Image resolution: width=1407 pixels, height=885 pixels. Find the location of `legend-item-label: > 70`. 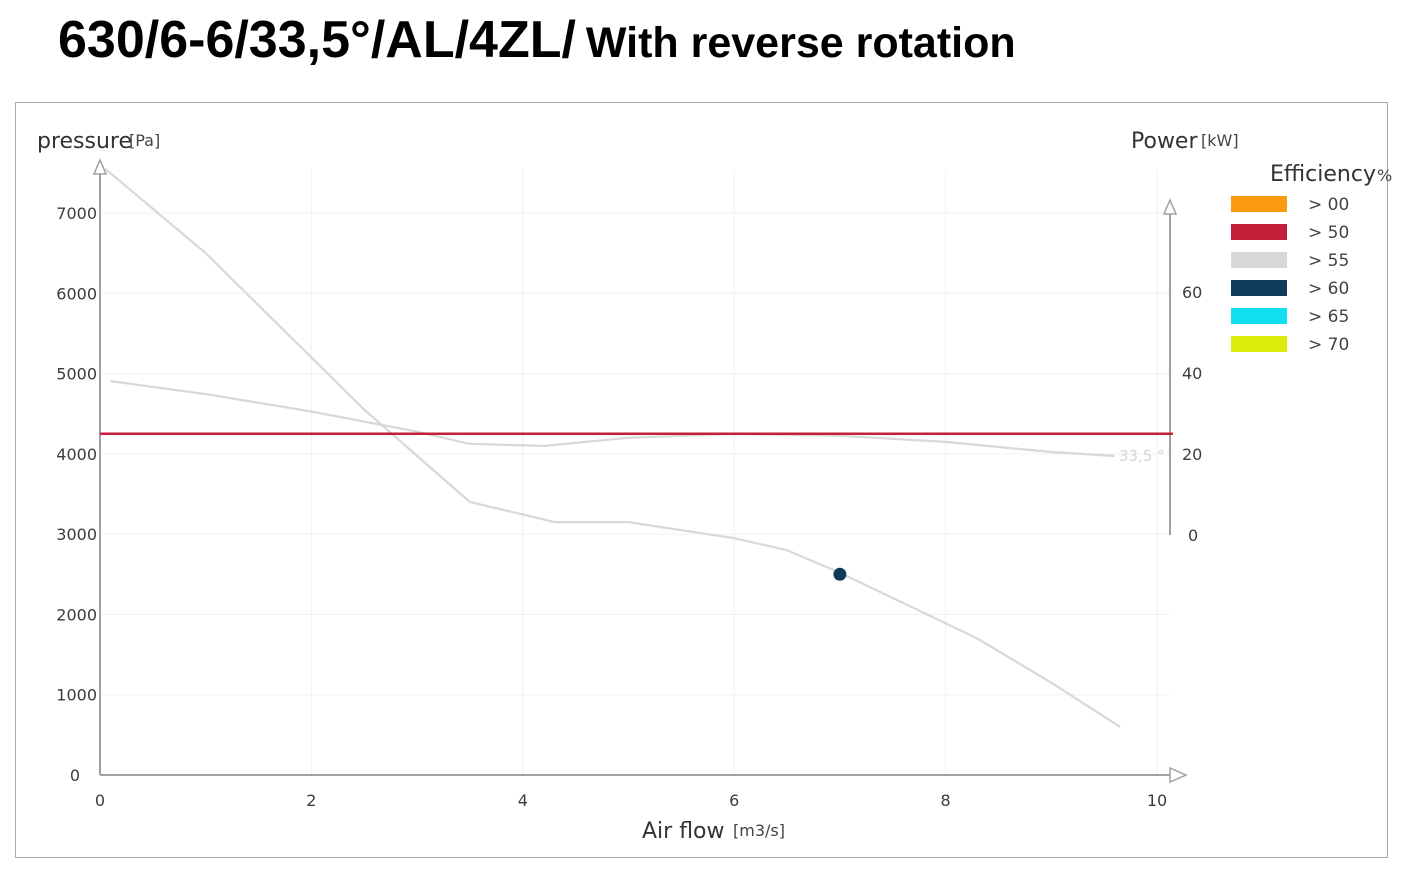

legend-item-label: > 70 is located at coordinates (1328, 345).